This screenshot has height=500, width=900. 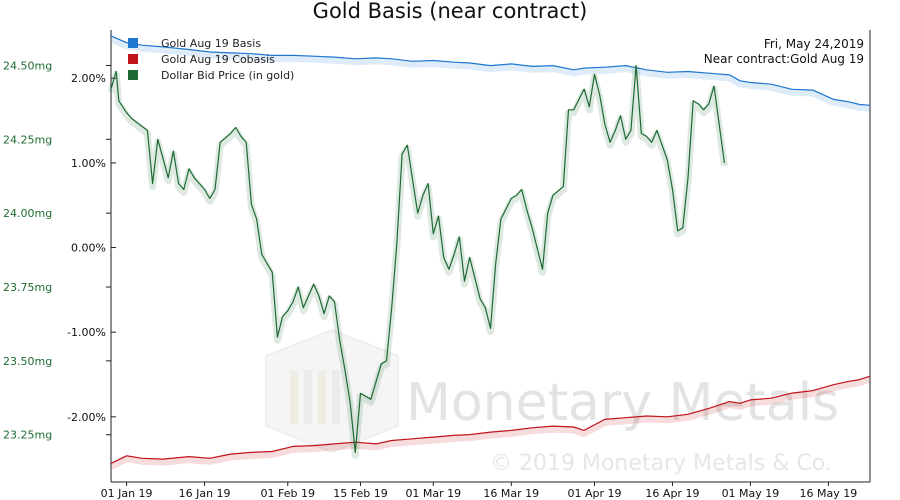 What do you see at coordinates (450, 11) in the screenshot?
I see `chart-title: Gold Basis (near contract)` at bounding box center [450, 11].